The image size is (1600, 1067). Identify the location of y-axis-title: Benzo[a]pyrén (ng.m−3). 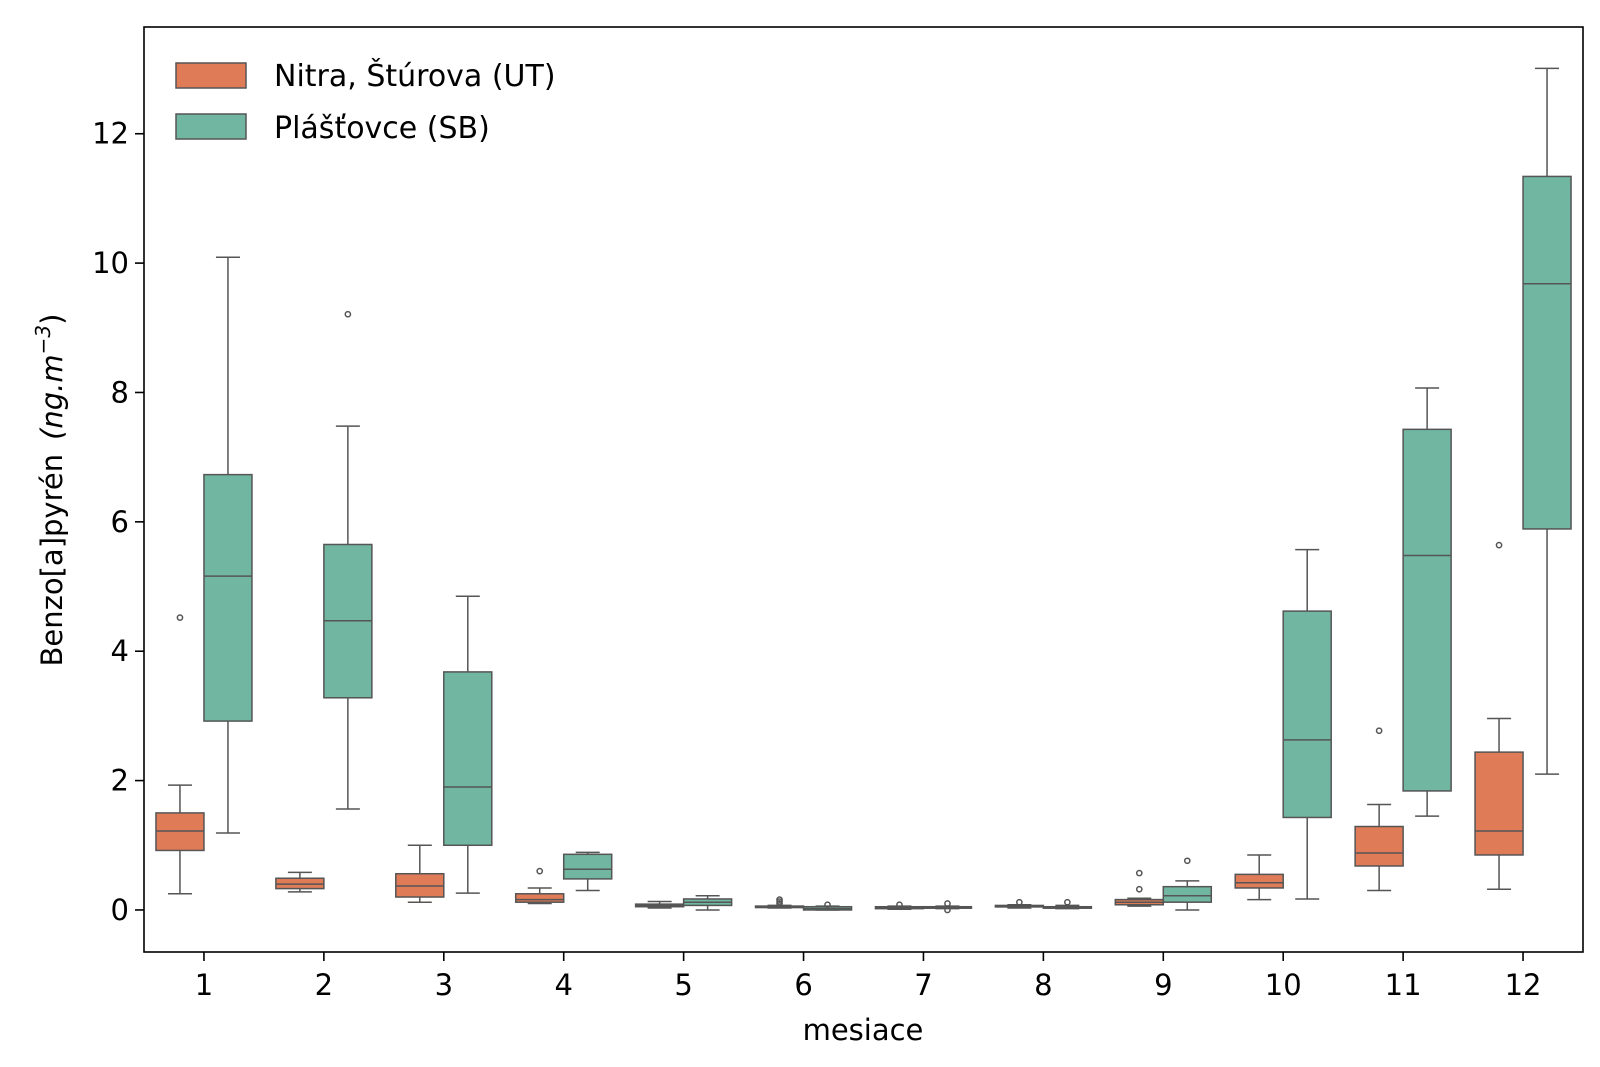
(50, 490).